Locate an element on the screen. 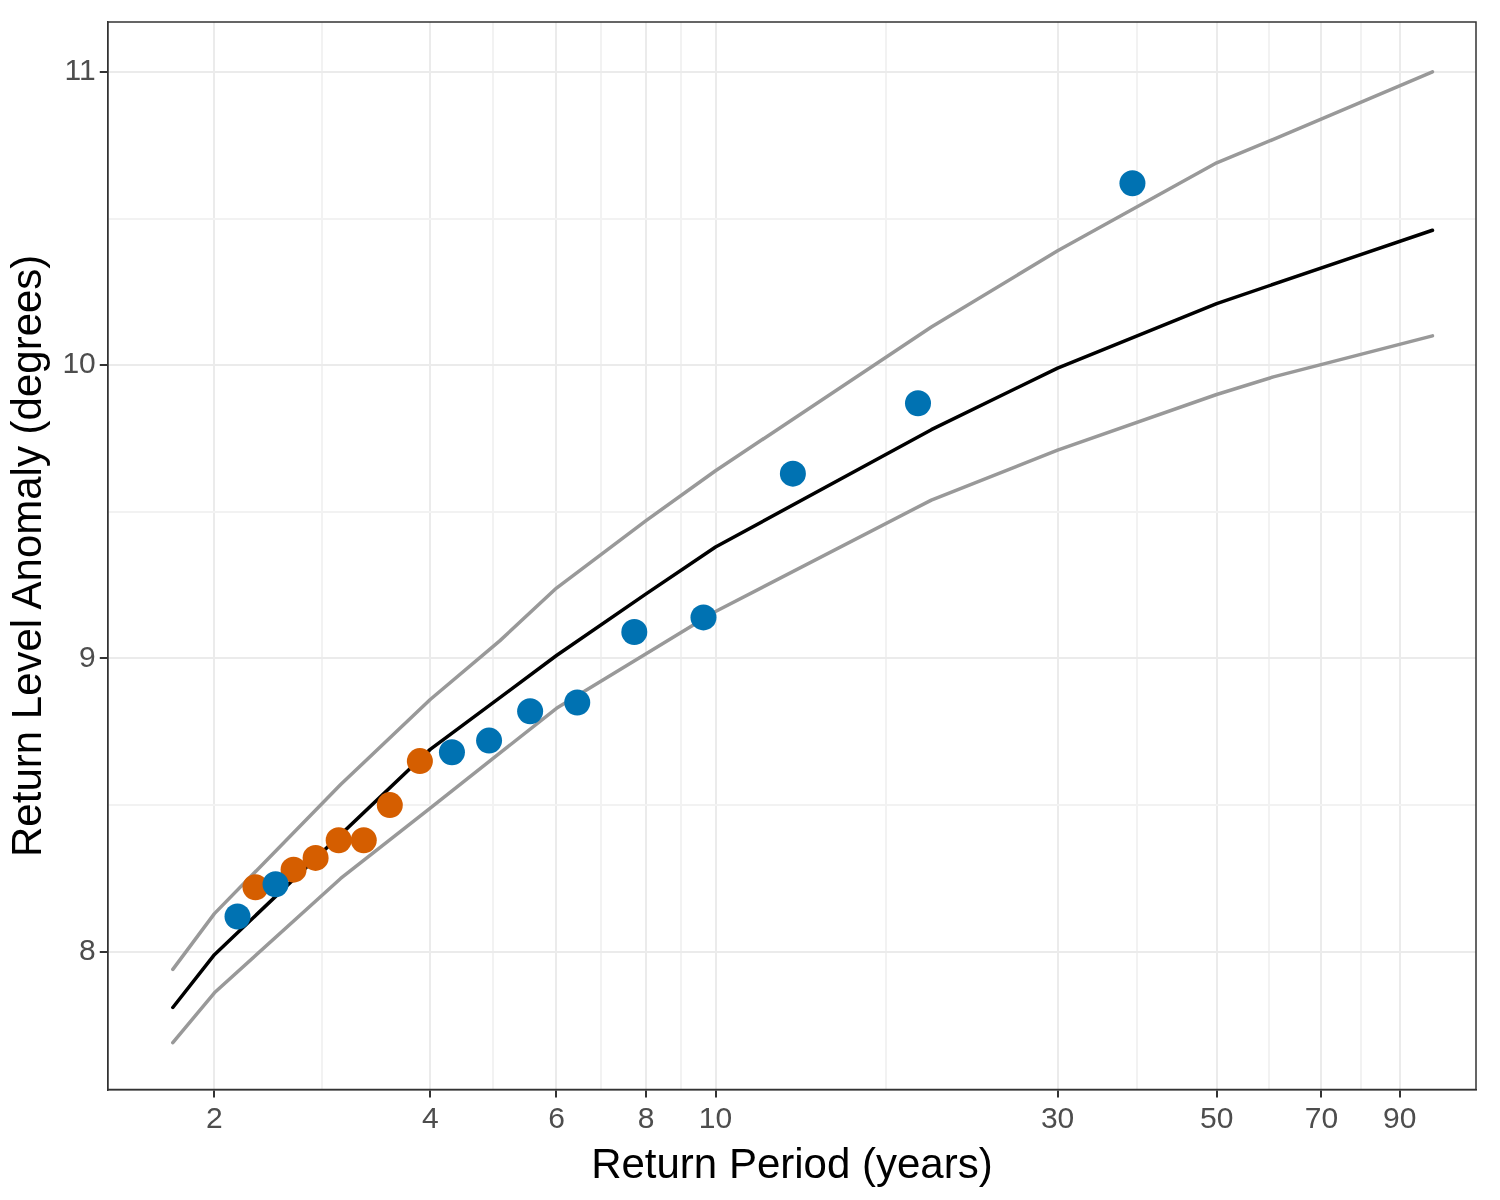 This screenshot has height=1200, width=1500. y-tick-label: 11 is located at coordinates (80, 70).